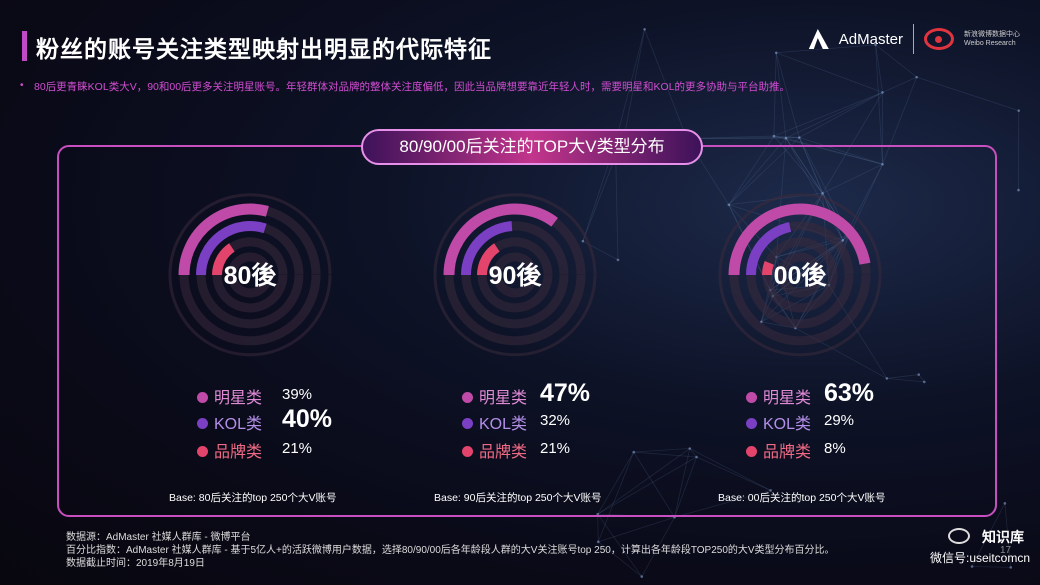 The width and height of the screenshot is (1040, 585). I want to click on legend-value: 32%, so click(555, 420).